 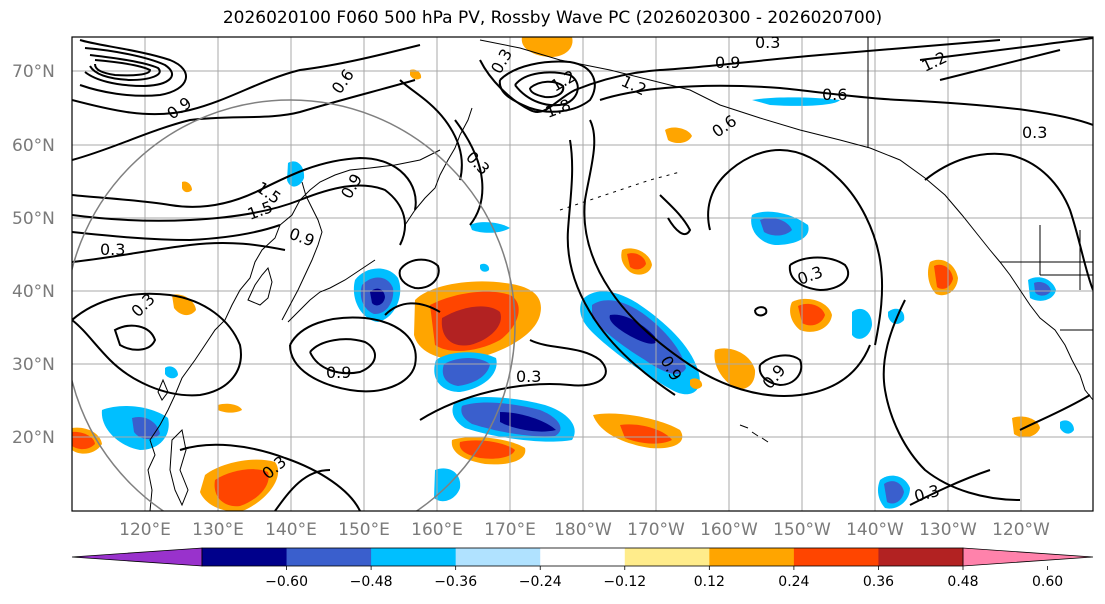 What do you see at coordinates (875, 530) in the screenshot?
I see `lon-label: 140°W` at bounding box center [875, 530].